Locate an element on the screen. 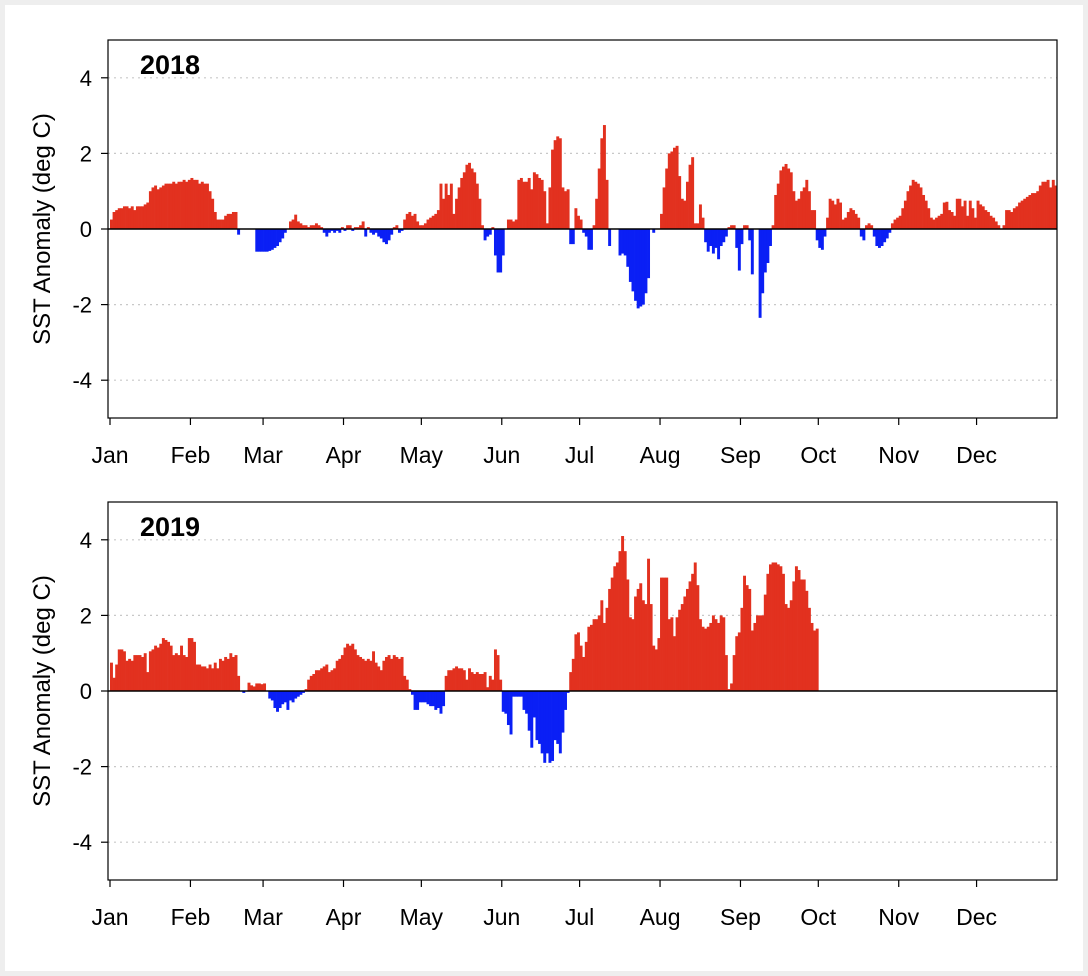 The height and width of the screenshot is (976, 1088). y-tick-label: -4 is located at coordinates (82, 380).